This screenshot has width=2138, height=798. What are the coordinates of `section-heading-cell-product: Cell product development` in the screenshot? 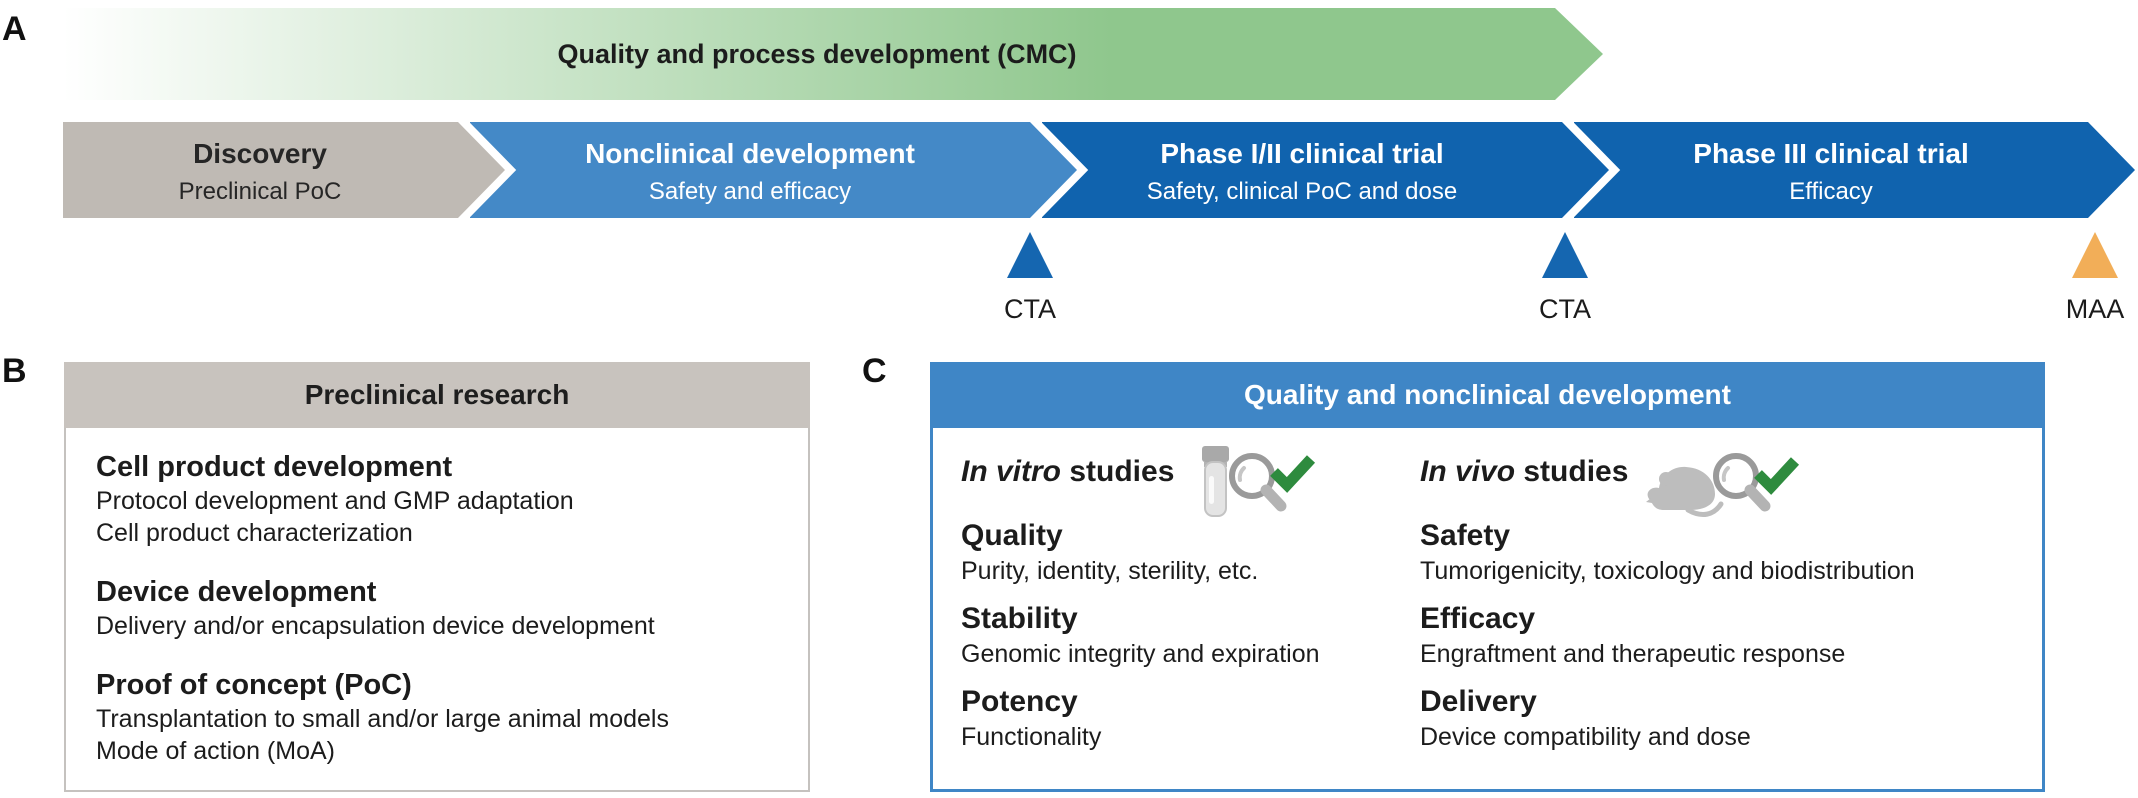 It's located at (274, 467).